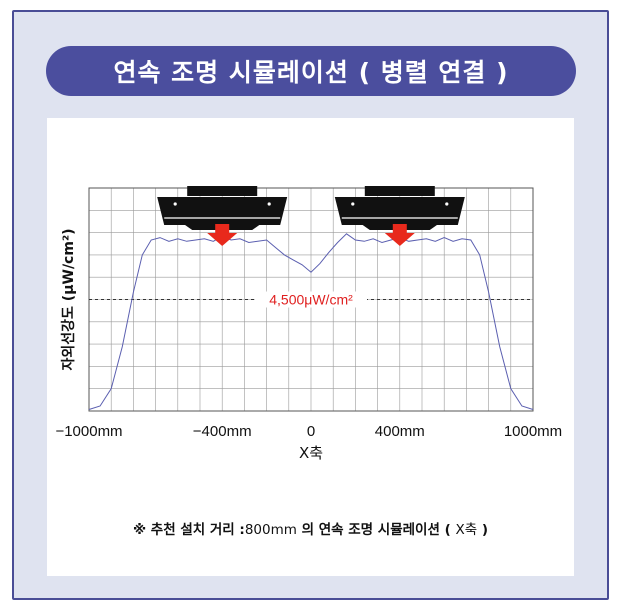  I want to click on note-distance: 800mm, so click(270, 530).